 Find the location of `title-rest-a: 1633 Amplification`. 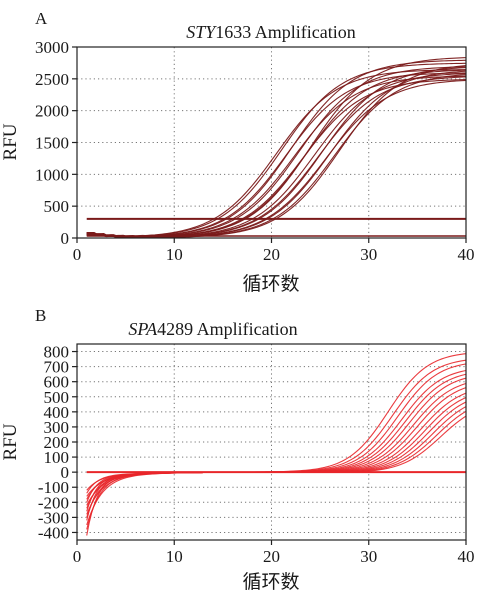

title-rest-a: 1633 Amplification is located at coordinates (285, 32).